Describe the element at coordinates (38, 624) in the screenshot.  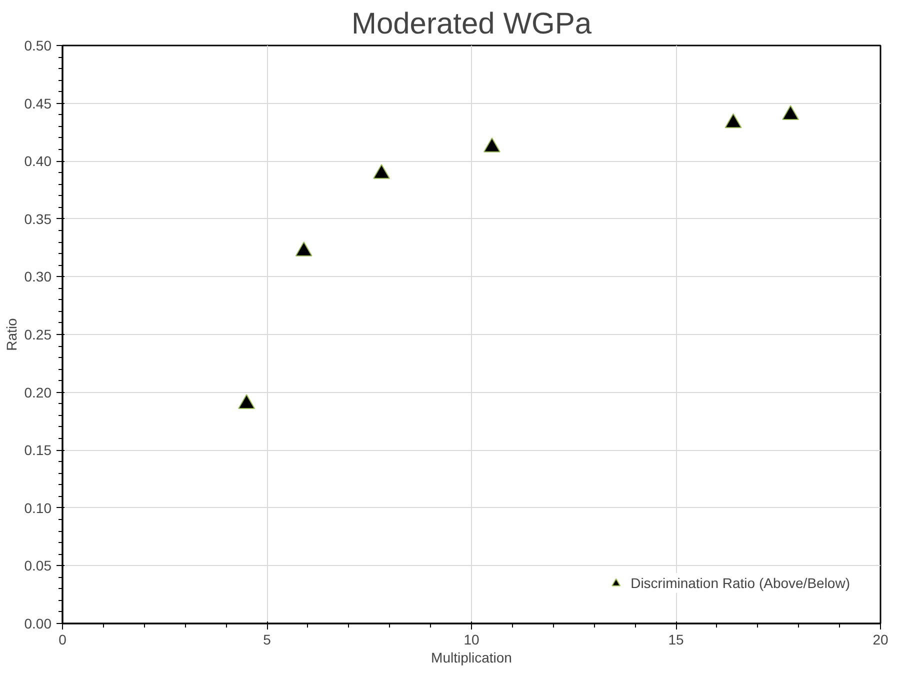
I see `y-tick-label: 0.00` at that location.